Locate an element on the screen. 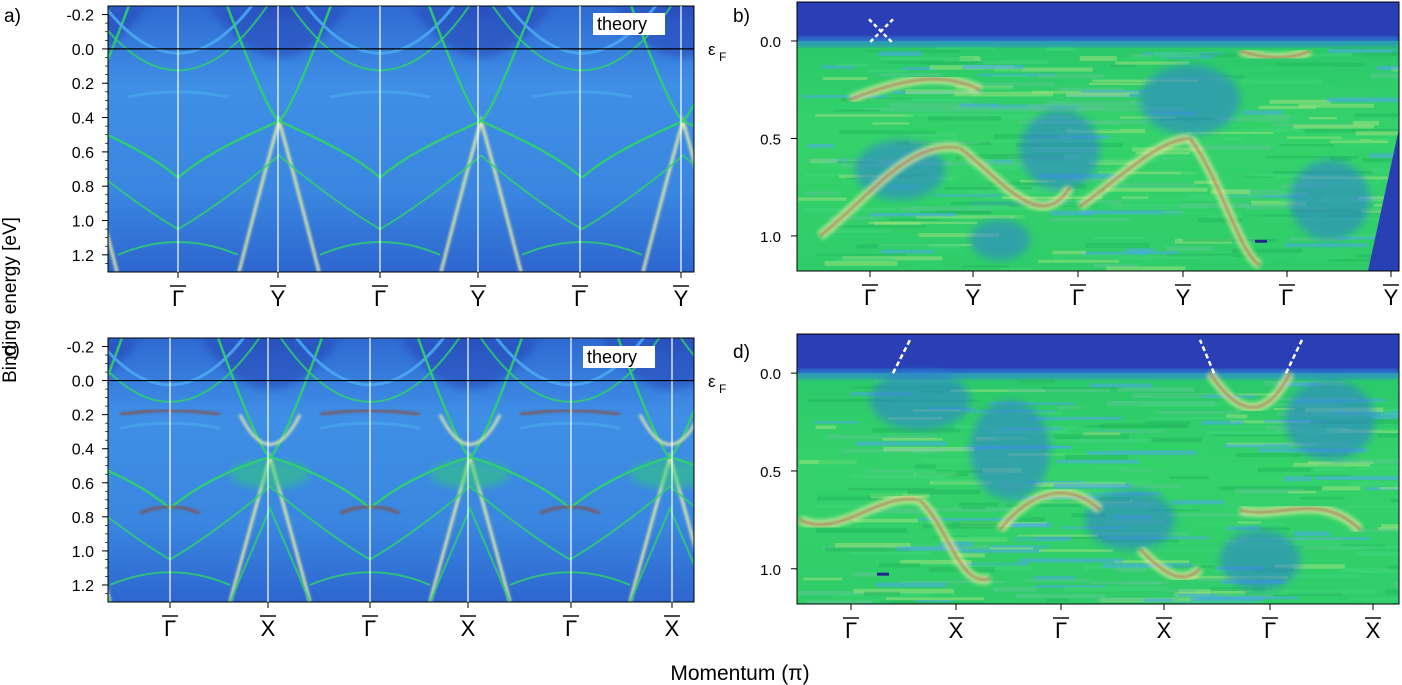 Image resolution: width=1402 pixels, height=685 pixels. crossing-marker is located at coordinates (881, 31).